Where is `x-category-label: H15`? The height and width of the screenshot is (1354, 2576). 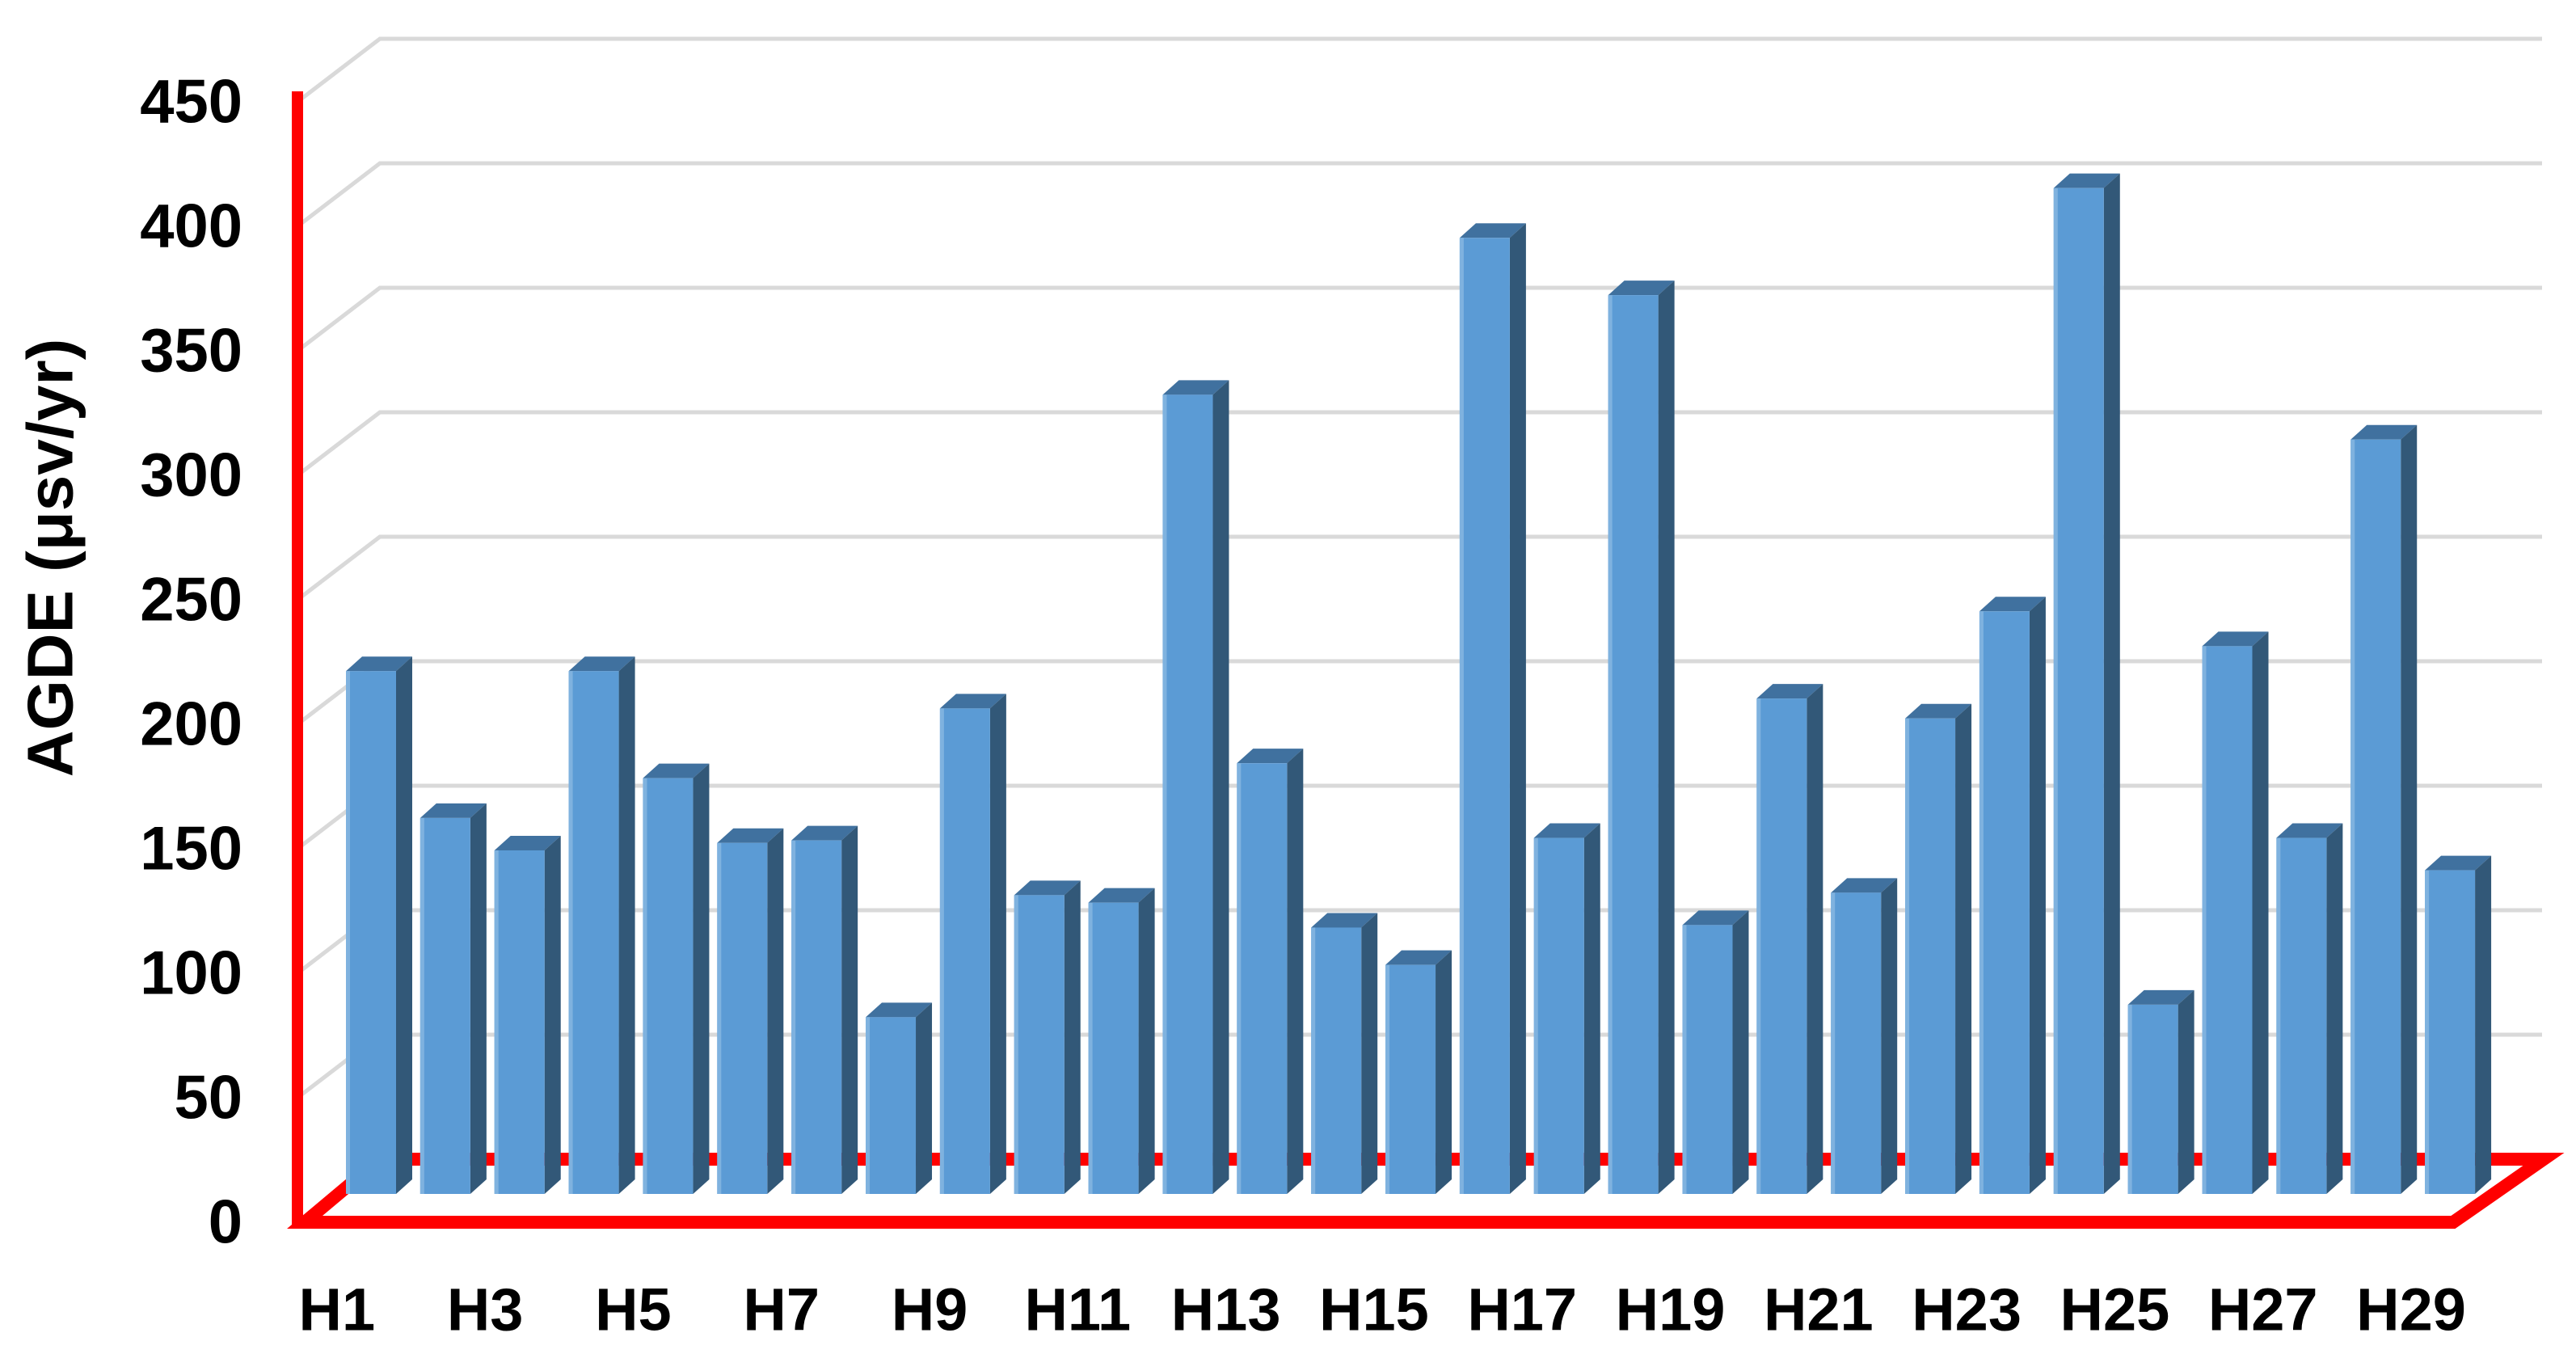
x-category-label: H15 is located at coordinates (1374, 1309).